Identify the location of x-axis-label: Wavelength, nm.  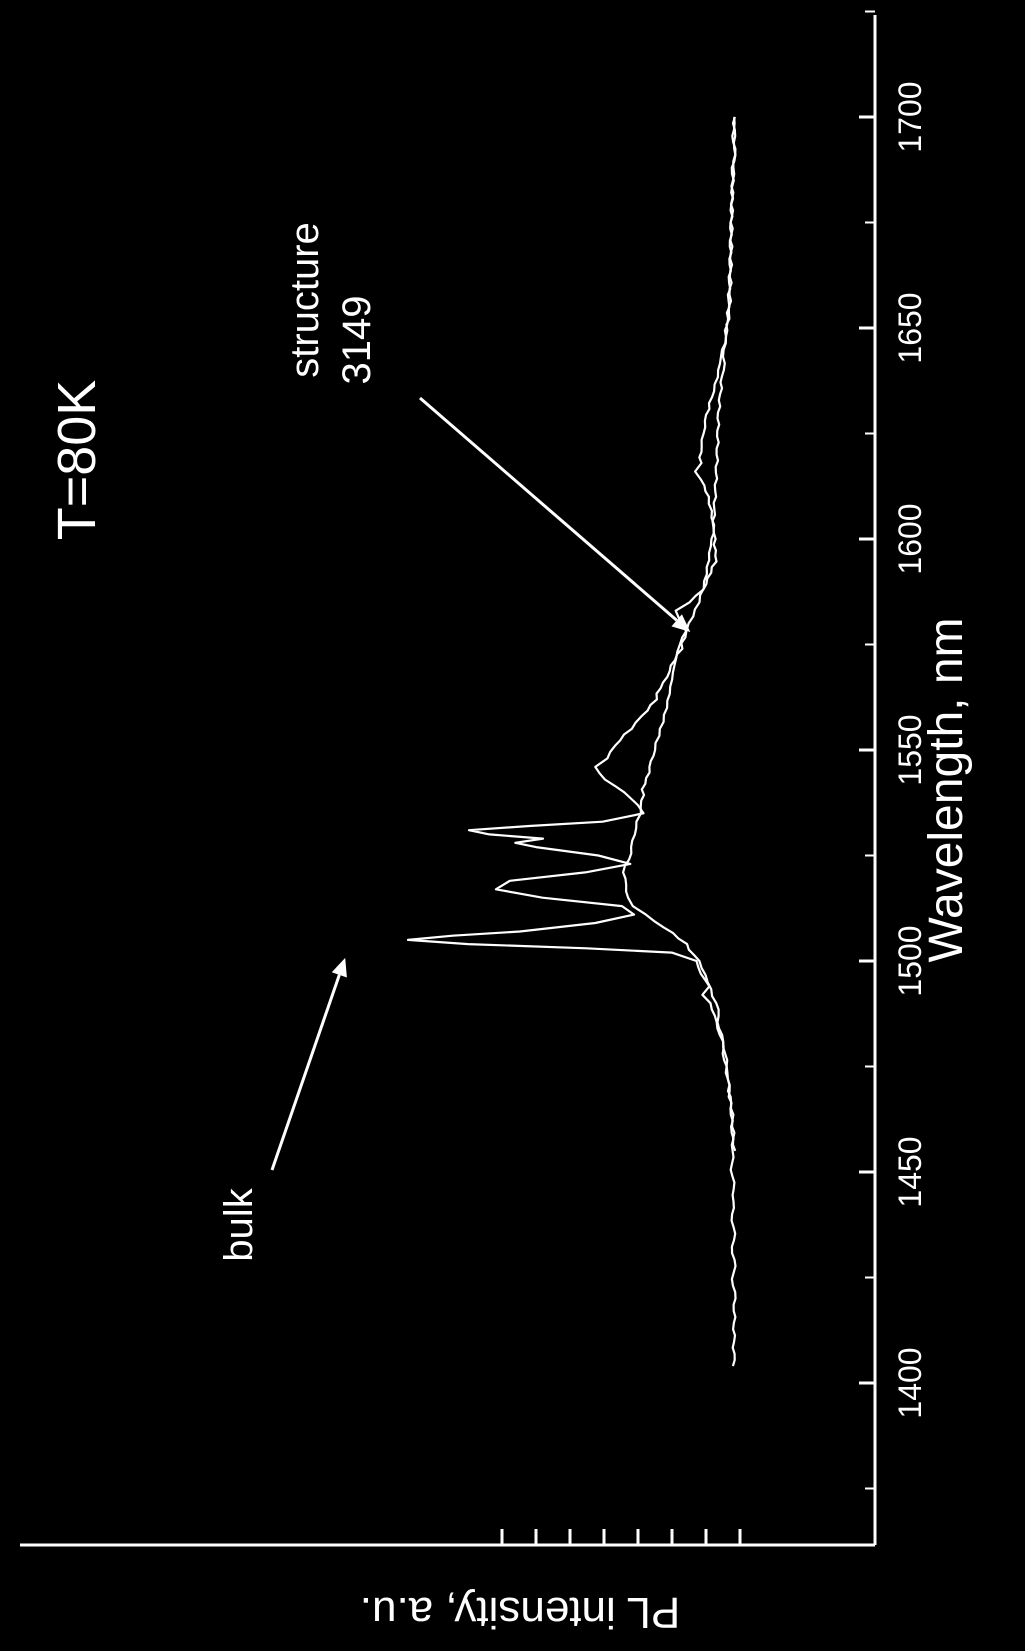
(946, 789).